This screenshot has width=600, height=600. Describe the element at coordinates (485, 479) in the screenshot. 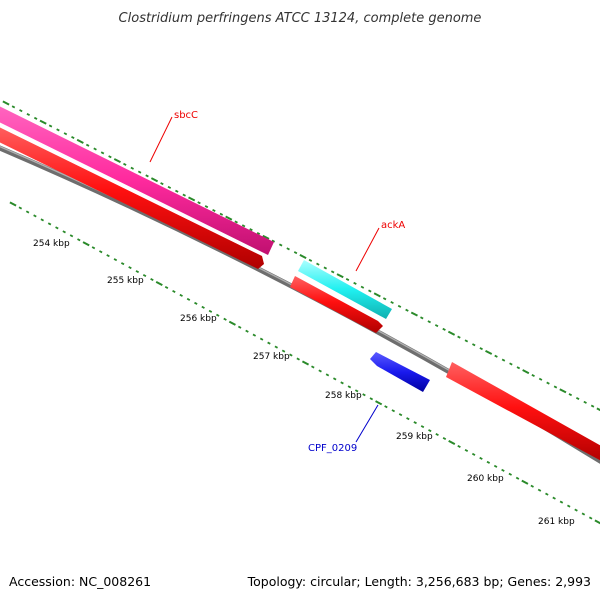

I see `kbp-label-260: 260 kbp` at that location.